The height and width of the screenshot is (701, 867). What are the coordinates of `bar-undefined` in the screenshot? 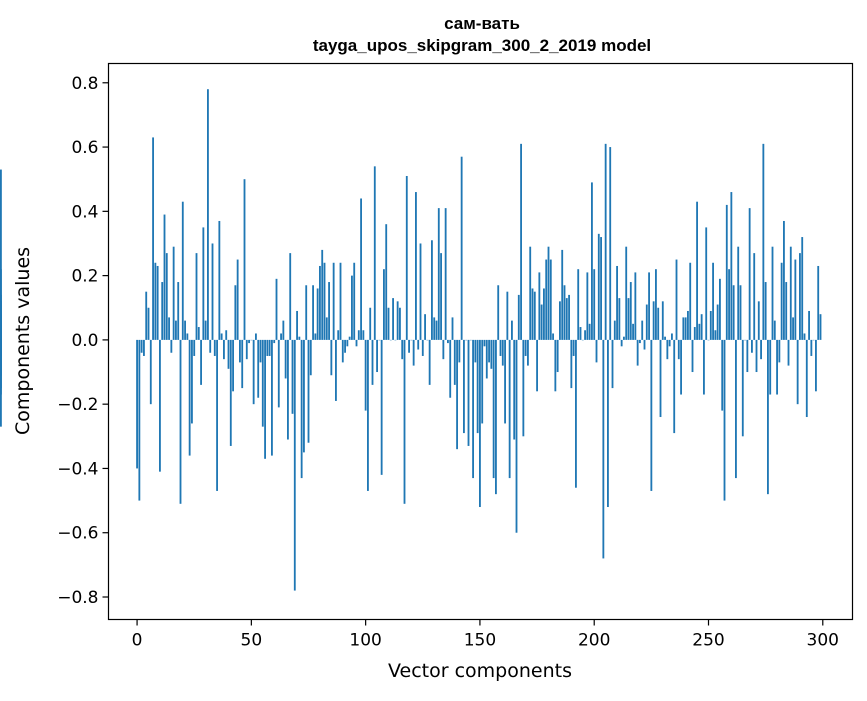 It's located at (1, 325).